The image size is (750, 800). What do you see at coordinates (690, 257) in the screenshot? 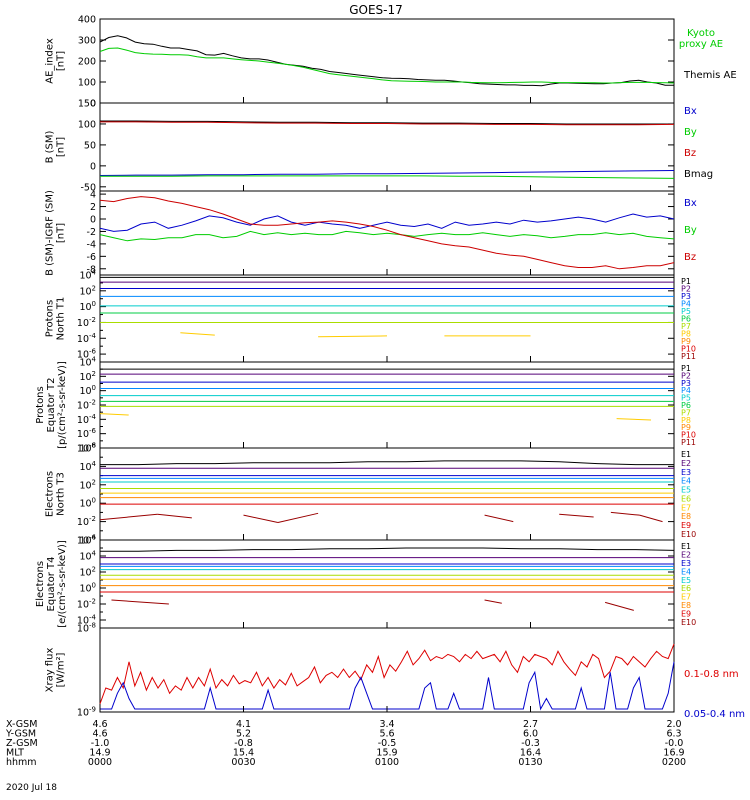
I see `legend-bz: Bz` at bounding box center [690, 257].